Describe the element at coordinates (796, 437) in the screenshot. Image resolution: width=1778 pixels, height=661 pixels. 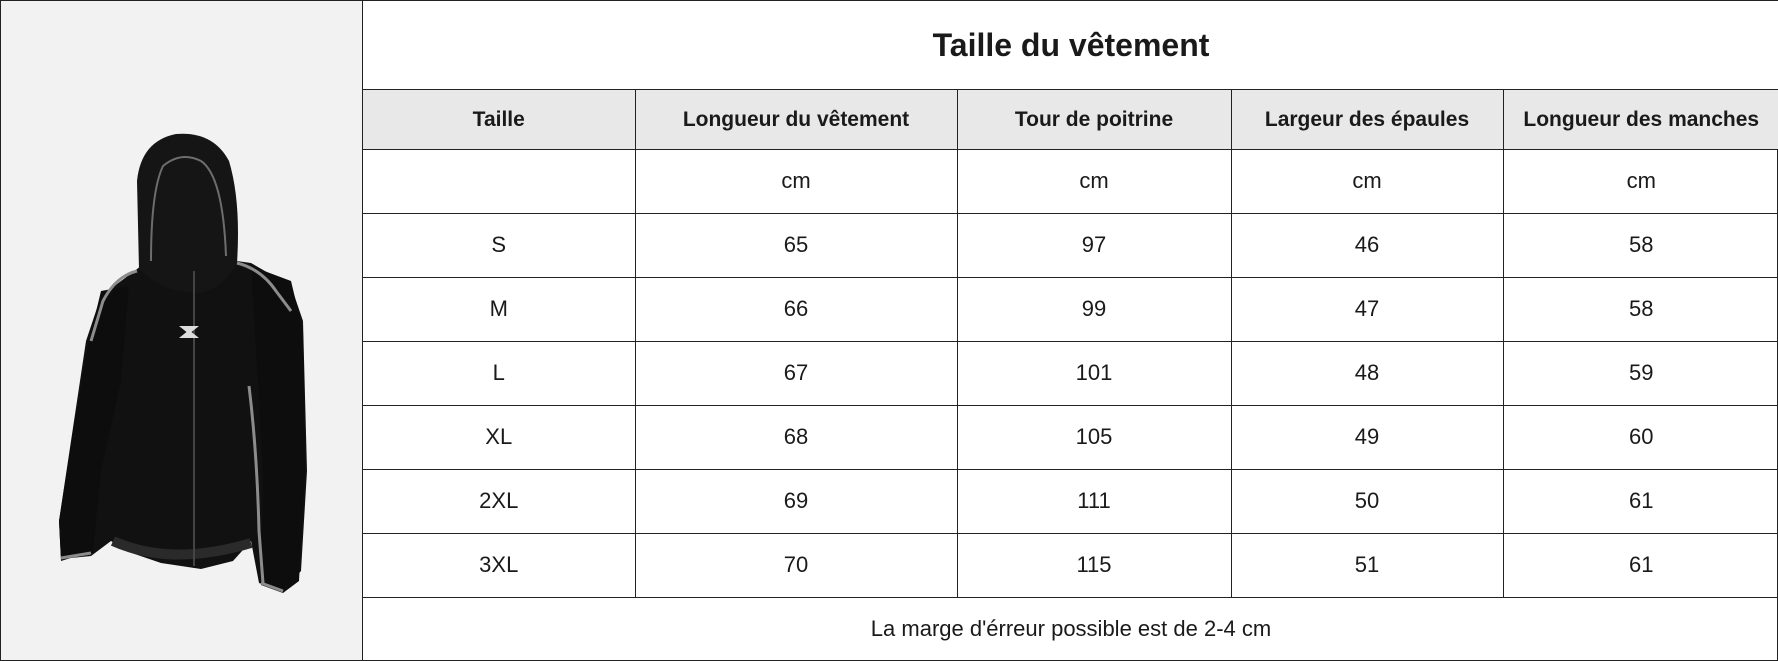
I see `value-cell: 68` at that location.